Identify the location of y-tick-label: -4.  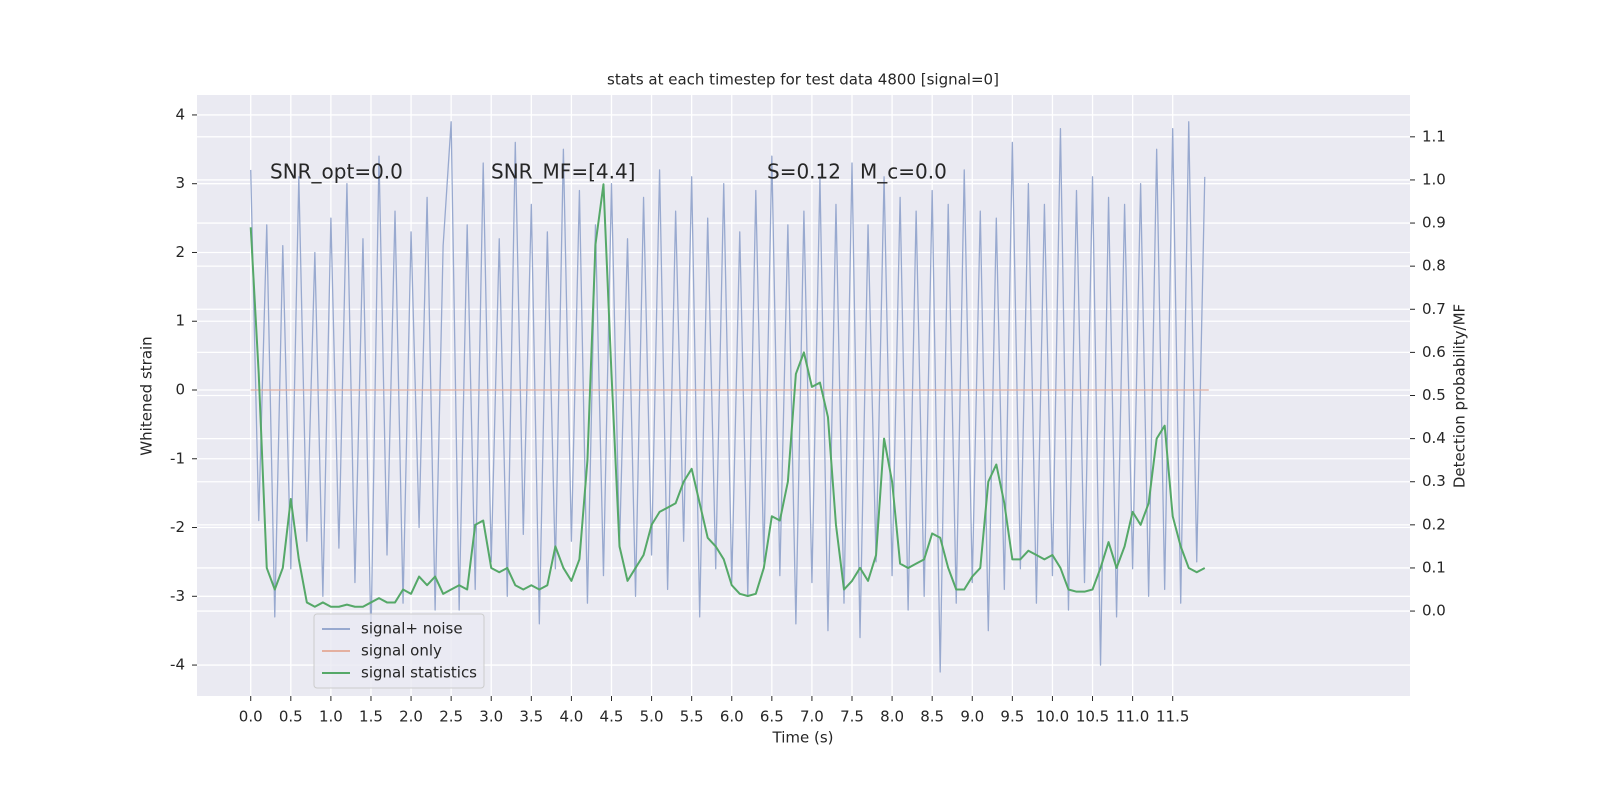
(177, 665).